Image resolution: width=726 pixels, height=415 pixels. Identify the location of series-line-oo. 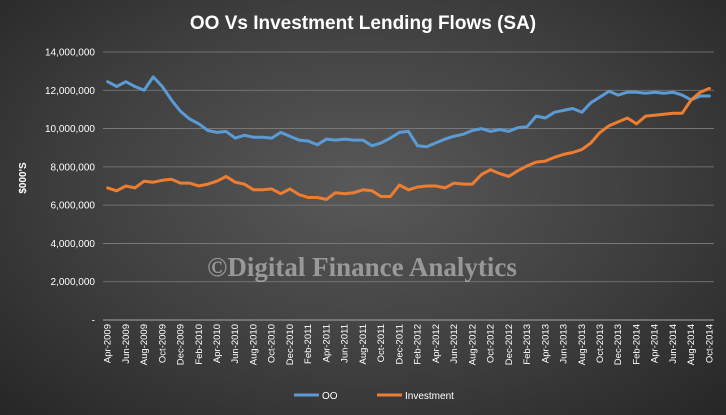
(408, 112).